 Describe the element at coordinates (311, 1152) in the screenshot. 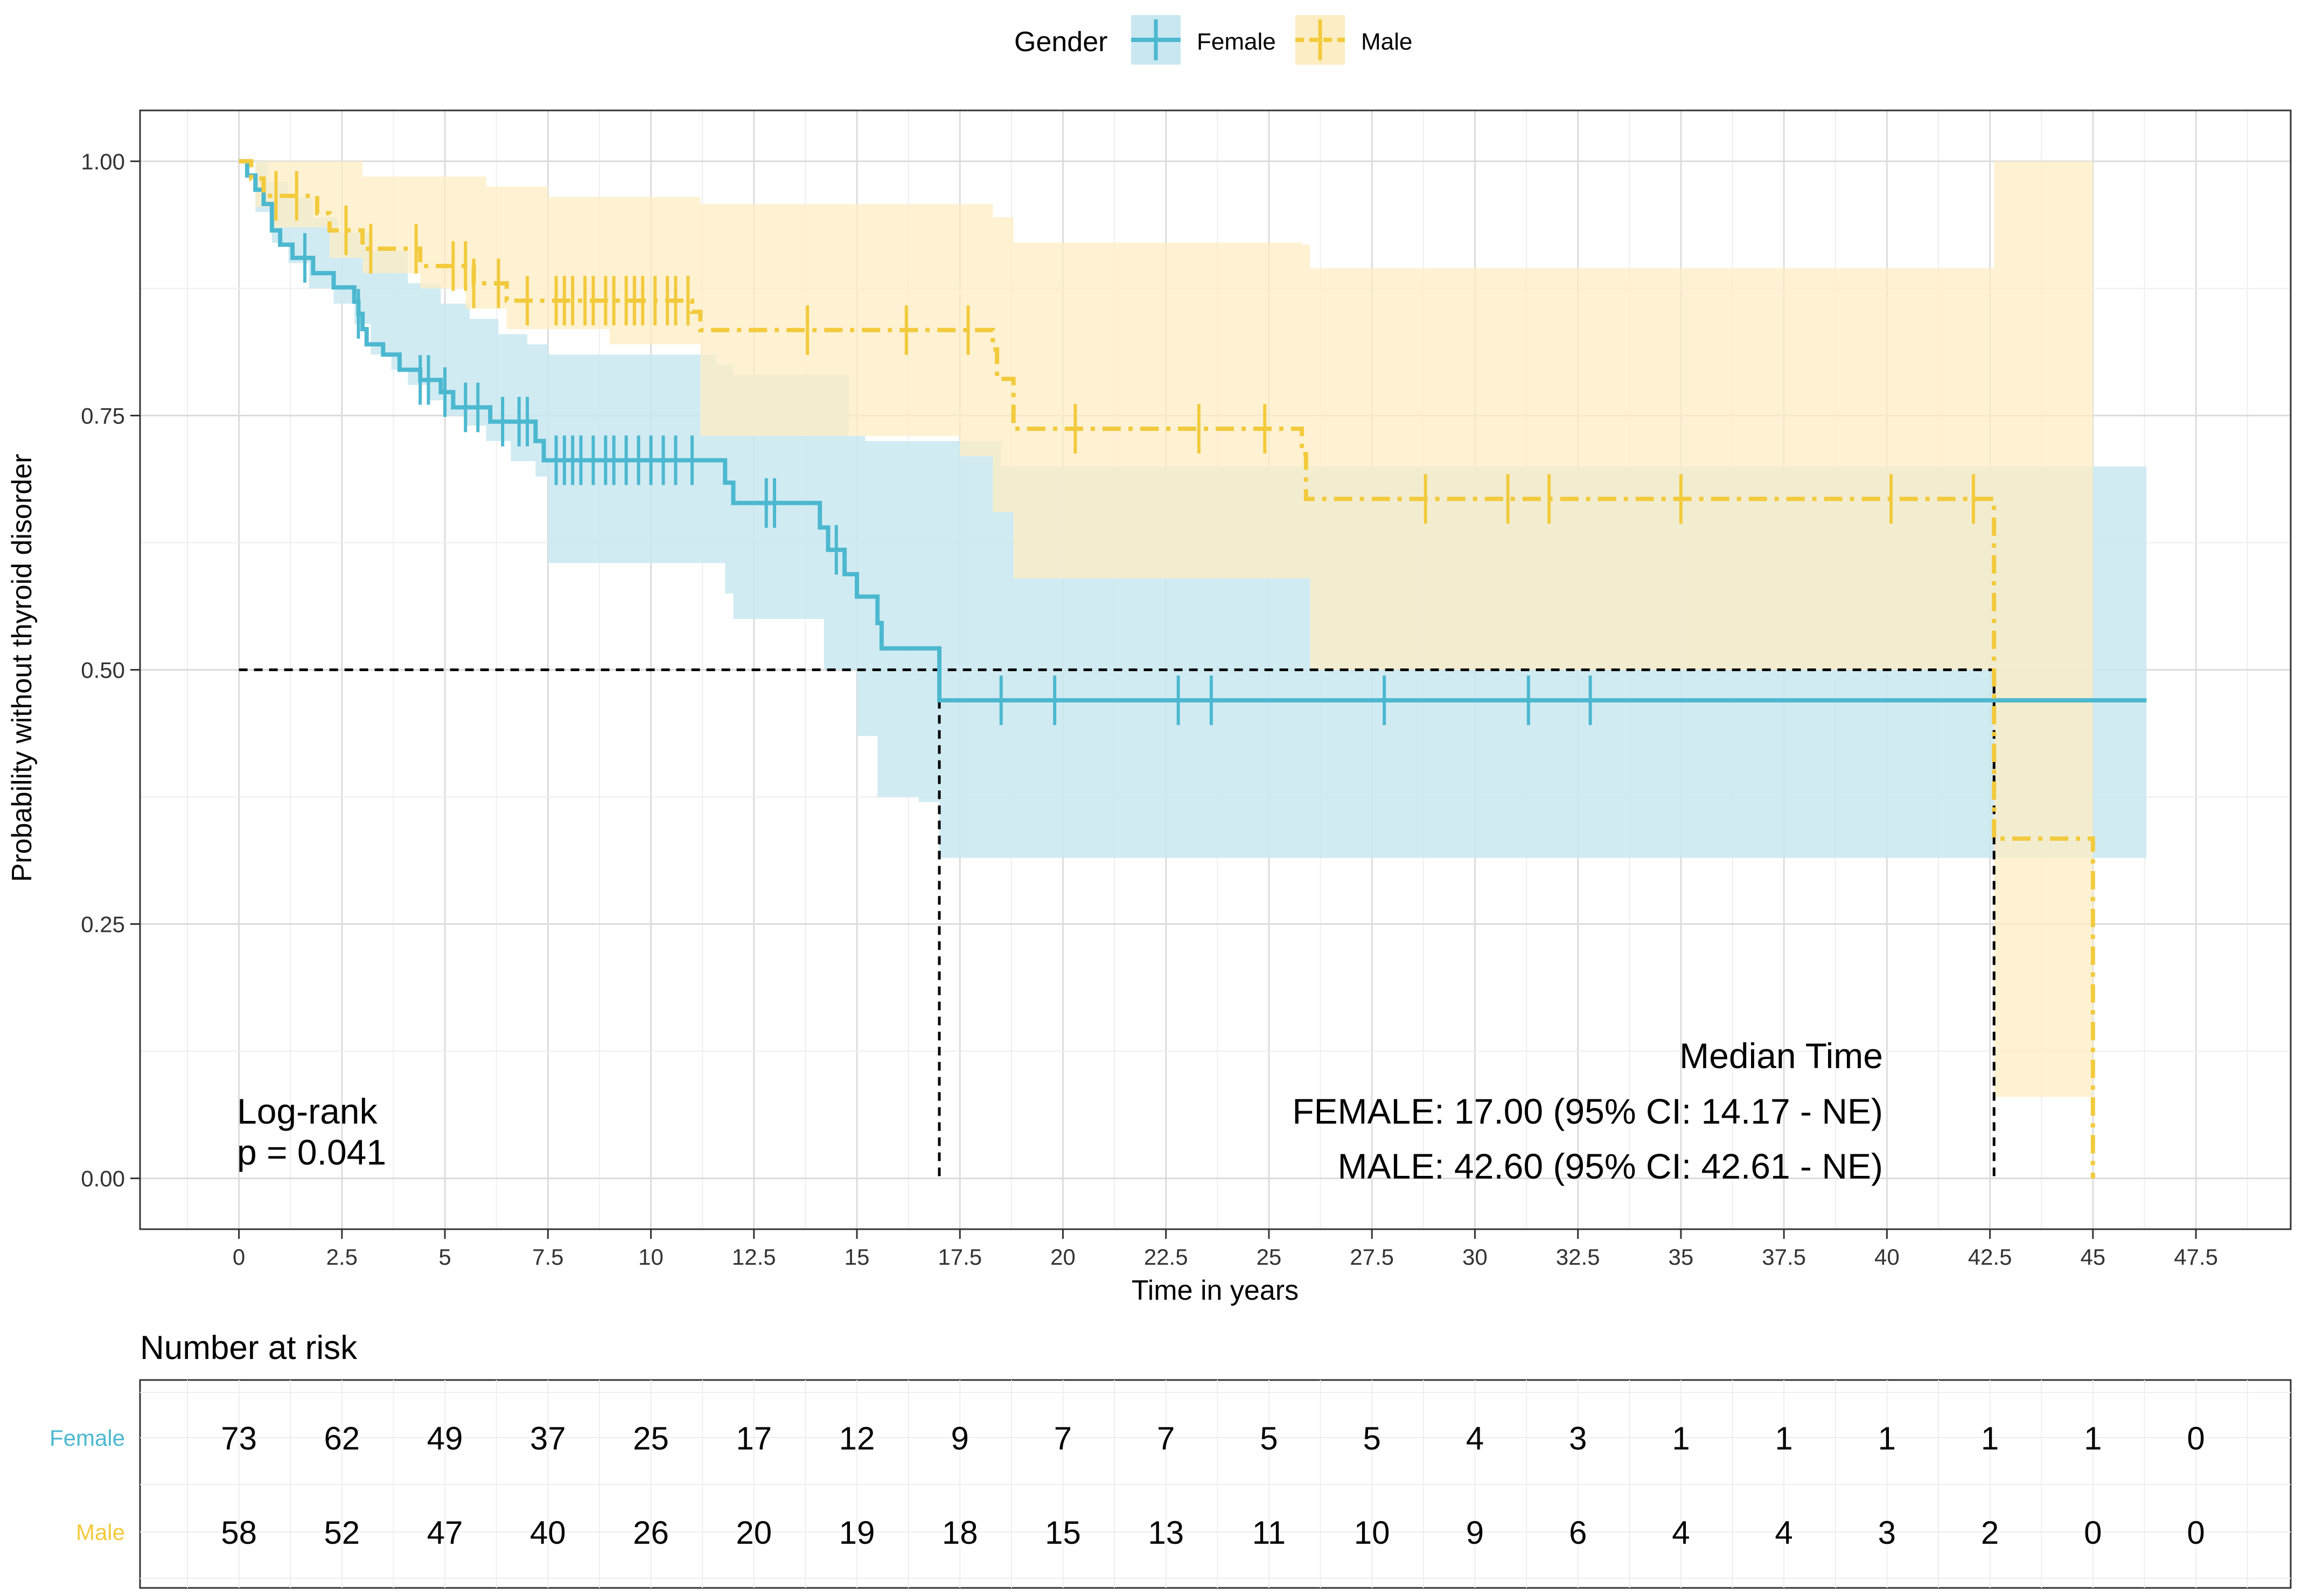

I see `logrank-pvalue: p = 0.041` at that location.